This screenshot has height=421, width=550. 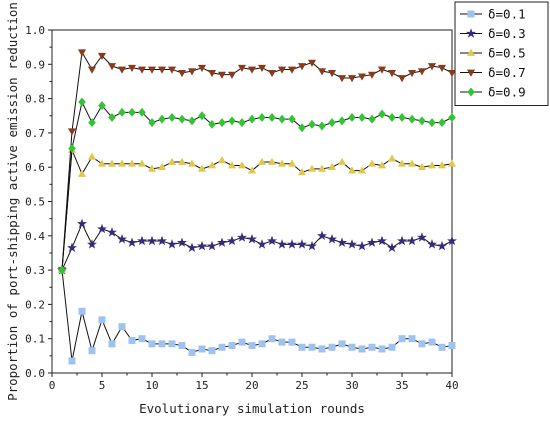 I want to click on y-tick-label: 0.9, so click(x=35, y=64).